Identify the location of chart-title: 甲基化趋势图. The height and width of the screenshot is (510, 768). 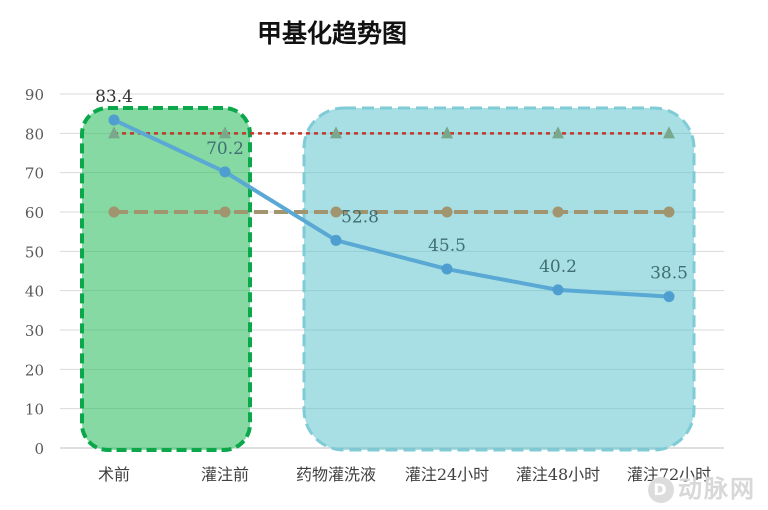
(331, 33).